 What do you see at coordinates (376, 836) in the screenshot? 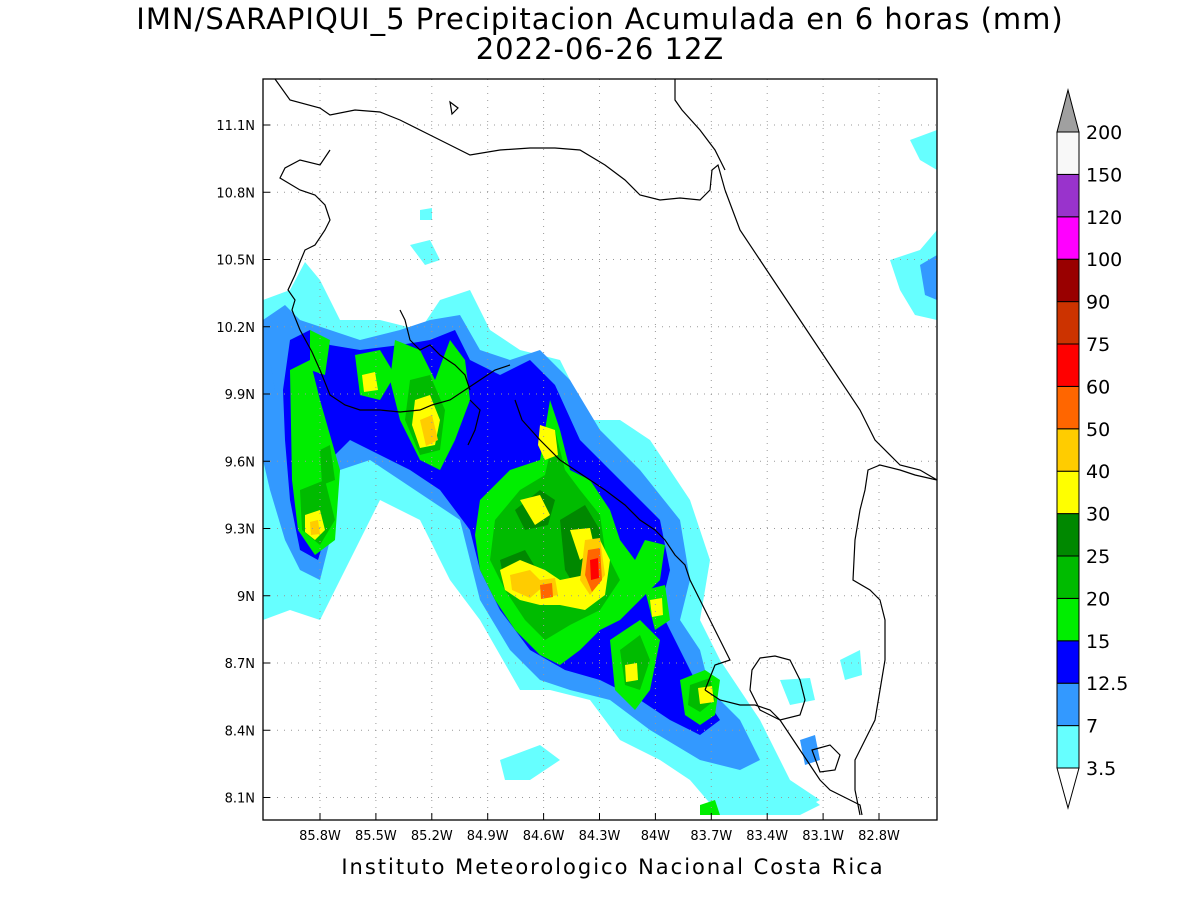
I see `x-tick-label: 85.5W` at bounding box center [376, 836].